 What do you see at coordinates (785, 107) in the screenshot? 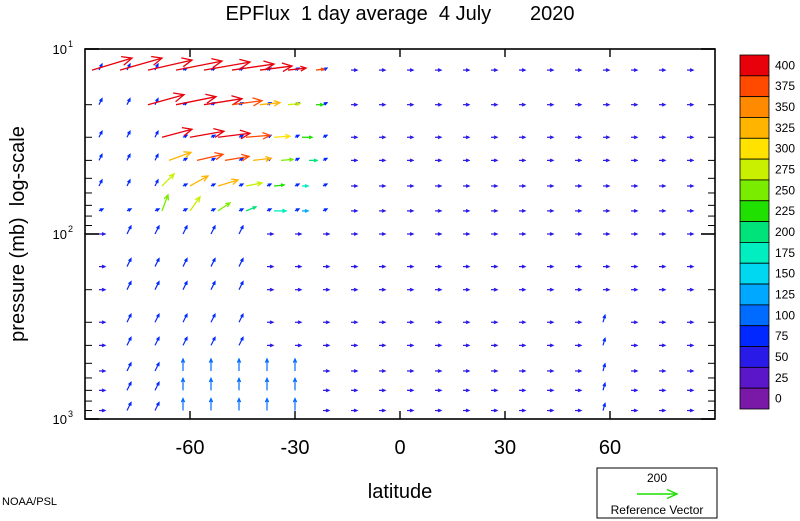
I see `colorbar-label: 350` at bounding box center [785, 107].